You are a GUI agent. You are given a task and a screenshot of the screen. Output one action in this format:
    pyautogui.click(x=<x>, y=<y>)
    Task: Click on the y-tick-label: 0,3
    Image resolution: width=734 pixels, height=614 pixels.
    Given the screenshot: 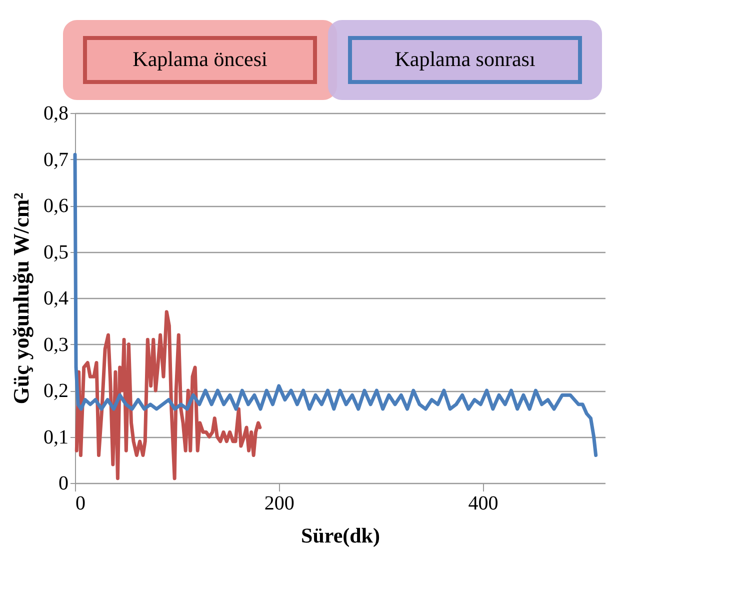 What is the action you would take?
    pyautogui.click(x=56, y=345)
    